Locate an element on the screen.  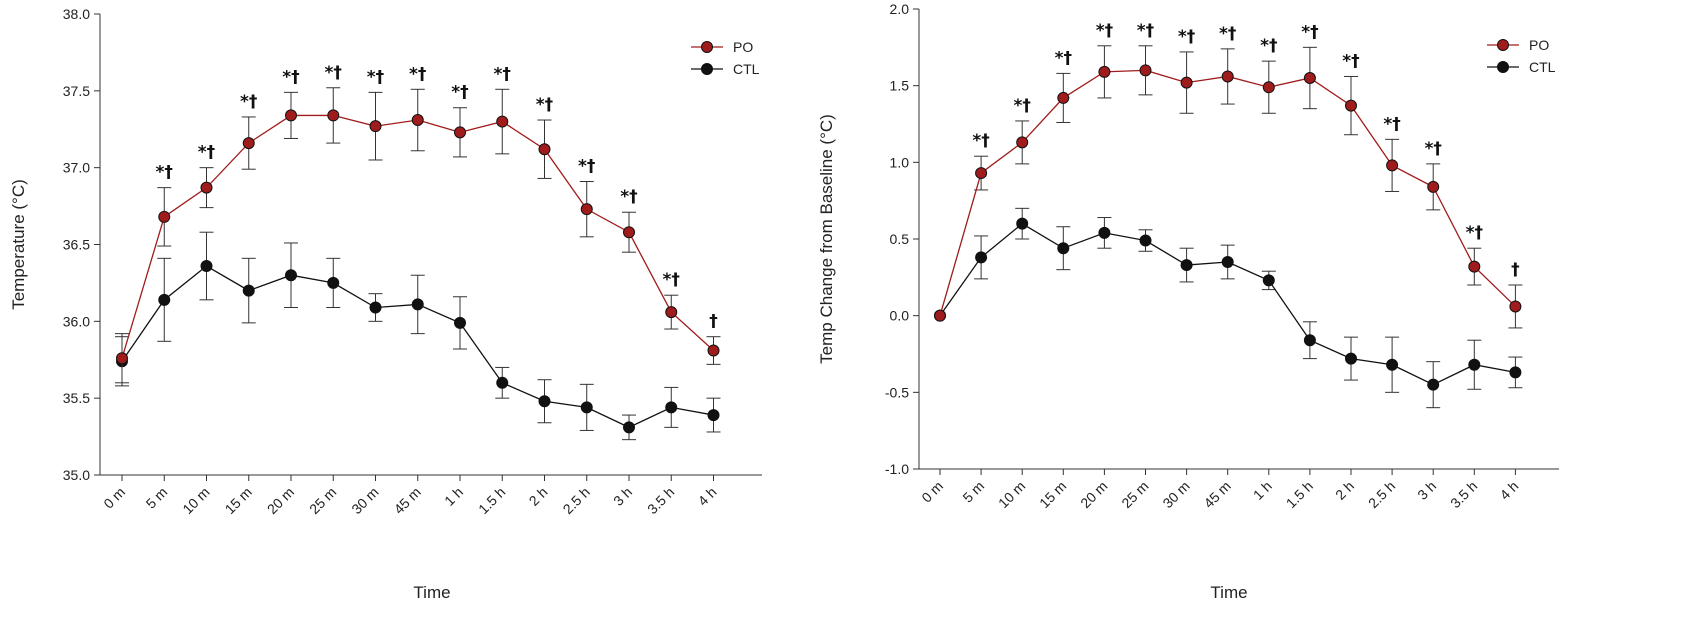
x-tick-label: 15 m is located at coordinates (1052, 494).